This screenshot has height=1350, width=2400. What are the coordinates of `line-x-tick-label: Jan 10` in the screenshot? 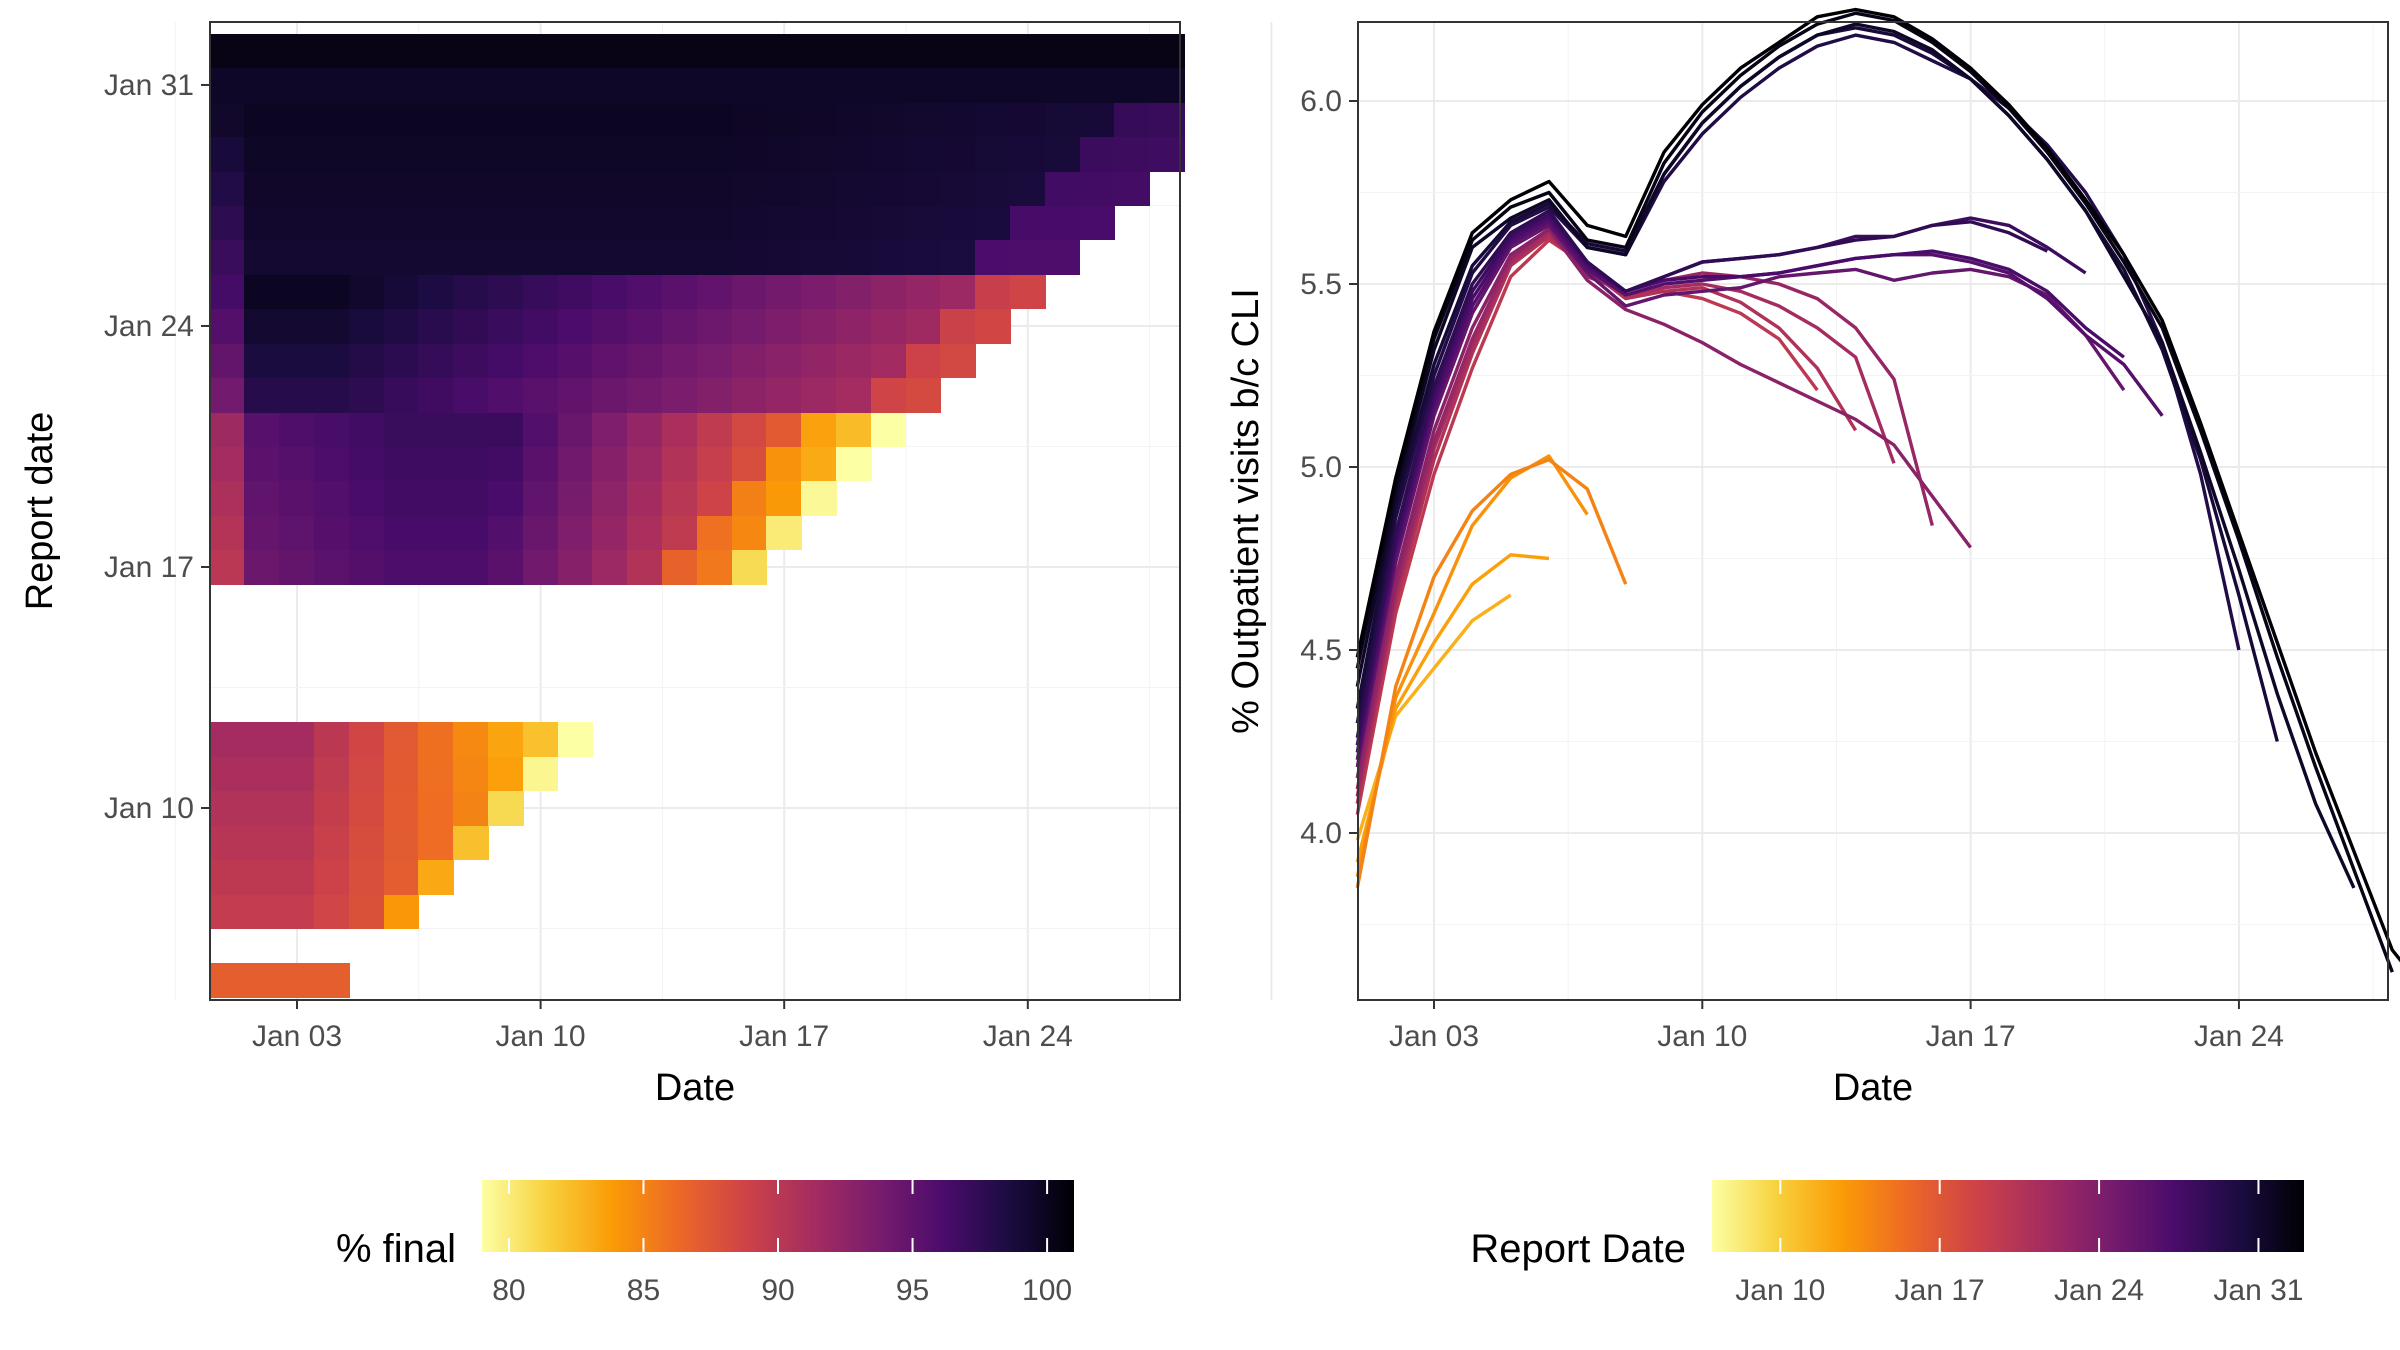 It's located at (1702, 1036).